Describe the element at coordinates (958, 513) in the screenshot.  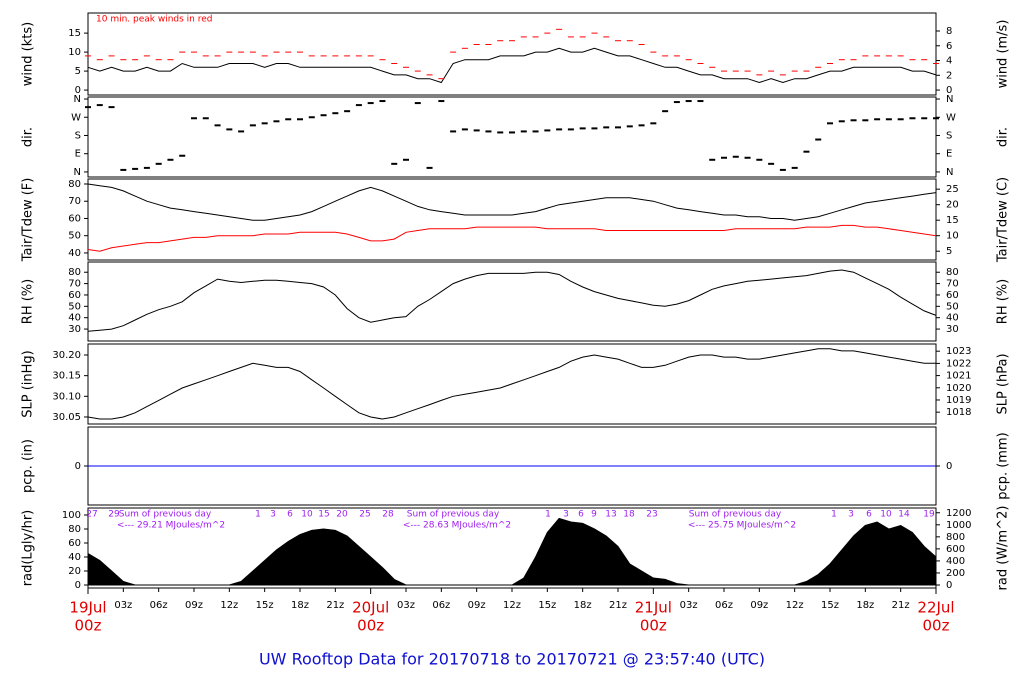
I see `y2-tick-label: 1200` at that location.